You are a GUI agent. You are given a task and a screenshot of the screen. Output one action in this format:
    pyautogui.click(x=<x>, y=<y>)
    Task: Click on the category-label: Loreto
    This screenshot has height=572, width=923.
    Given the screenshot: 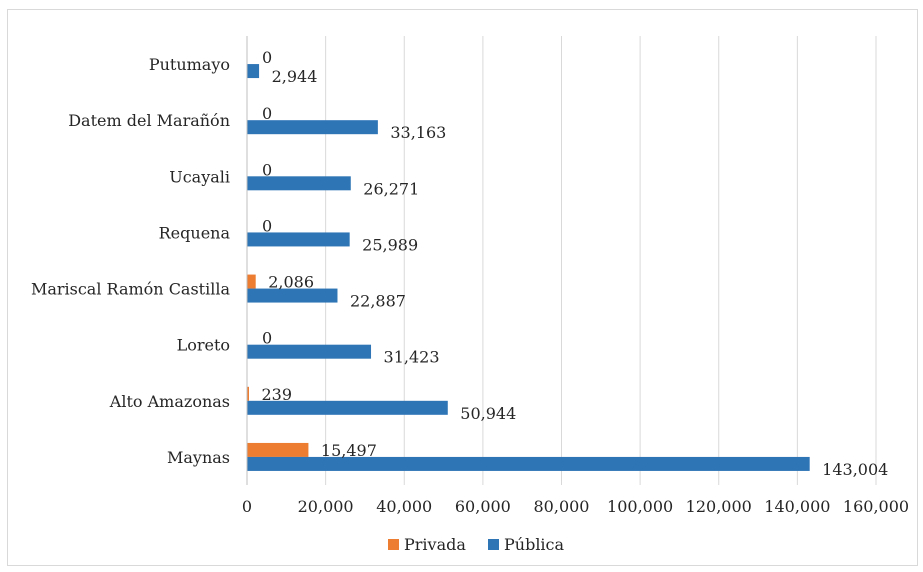 What is the action you would take?
    pyautogui.click(x=203, y=345)
    